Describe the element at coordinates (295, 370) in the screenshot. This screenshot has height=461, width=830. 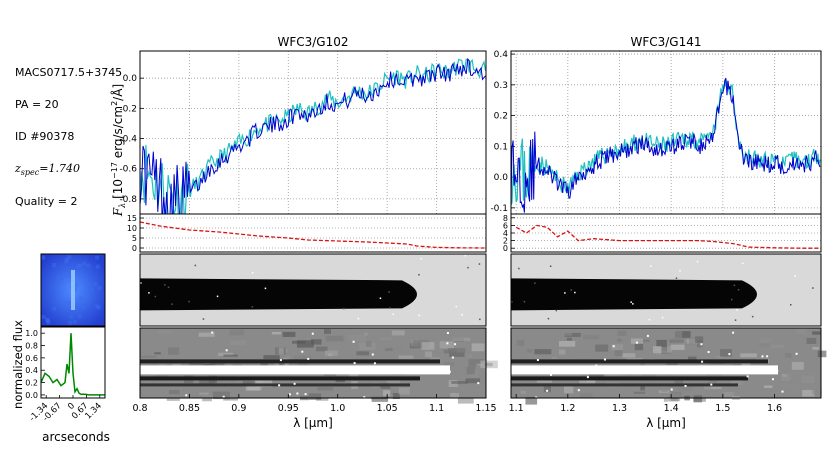
I see `g102-data-2d-bright-trace` at that location.